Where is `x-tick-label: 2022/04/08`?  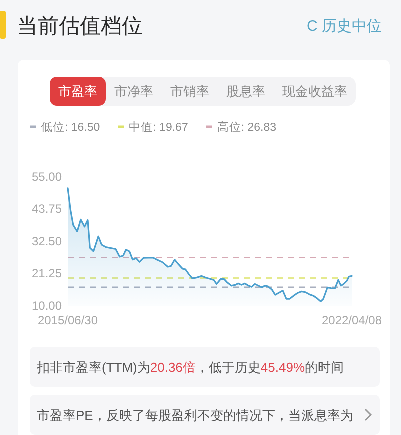 x-tick-label: 2022/04/08 is located at coordinates (352, 321).